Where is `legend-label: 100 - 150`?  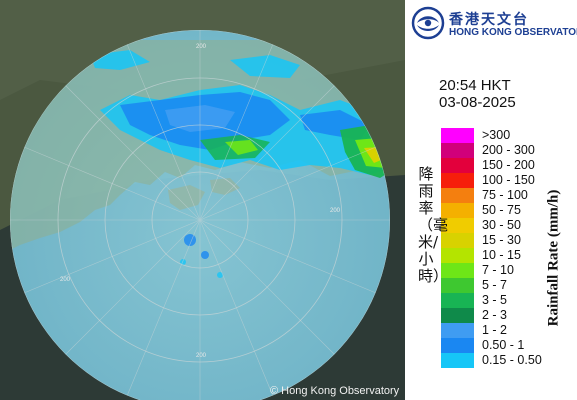
legend-label: 100 - 150 is located at coordinates (508, 180).